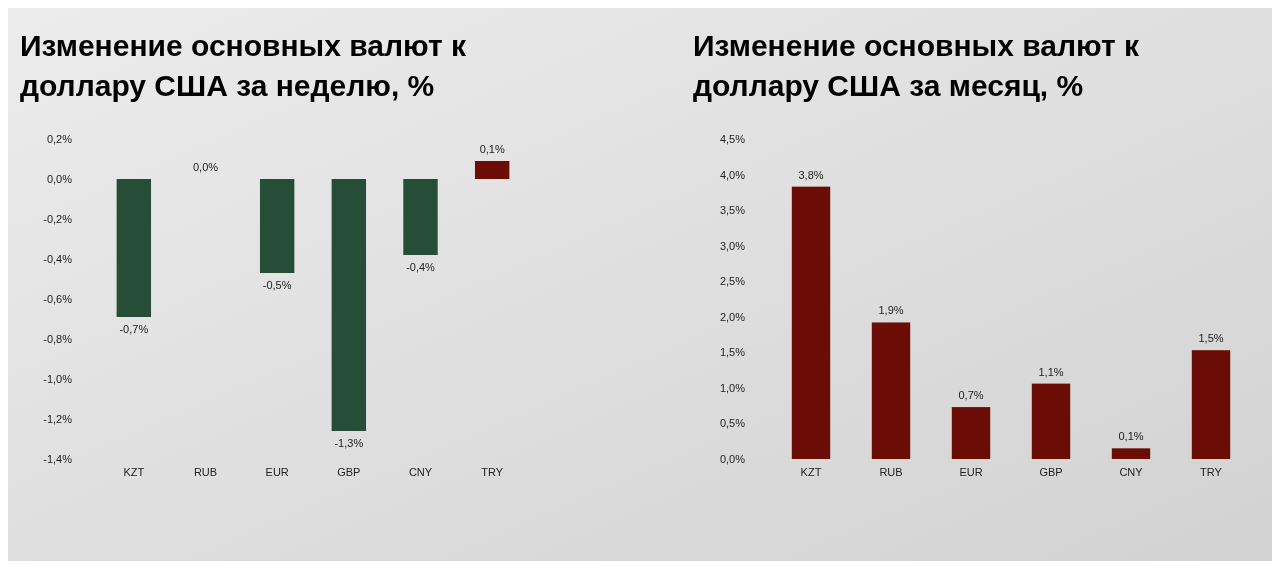  I want to click on data-label: 1,5%, so click(1211, 338).